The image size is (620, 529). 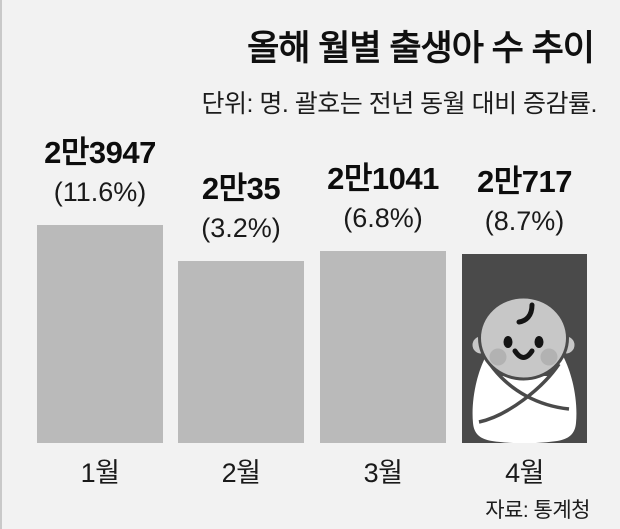 What do you see at coordinates (241, 228) in the screenshot?
I see `bar-yoy-label: (3.2%)` at bounding box center [241, 228].